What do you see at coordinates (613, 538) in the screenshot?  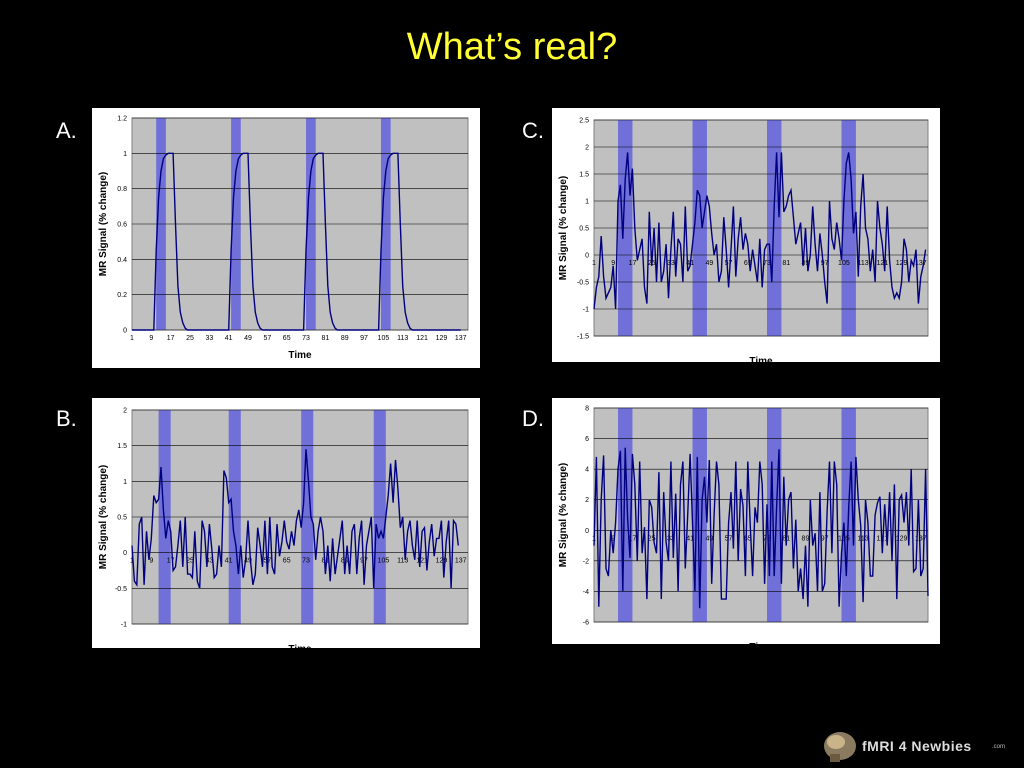 I see `x-tick-label: 9` at bounding box center [613, 538].